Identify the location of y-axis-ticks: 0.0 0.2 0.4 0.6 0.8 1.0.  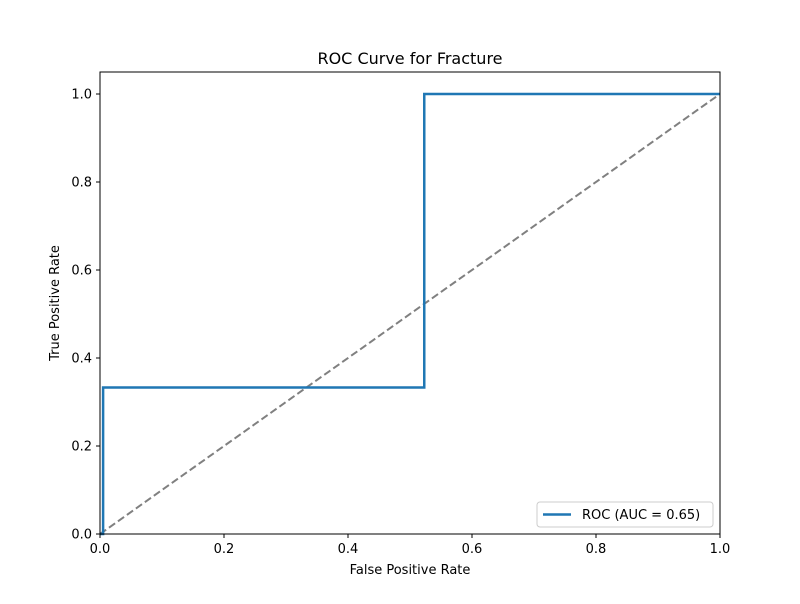
(85, 315).